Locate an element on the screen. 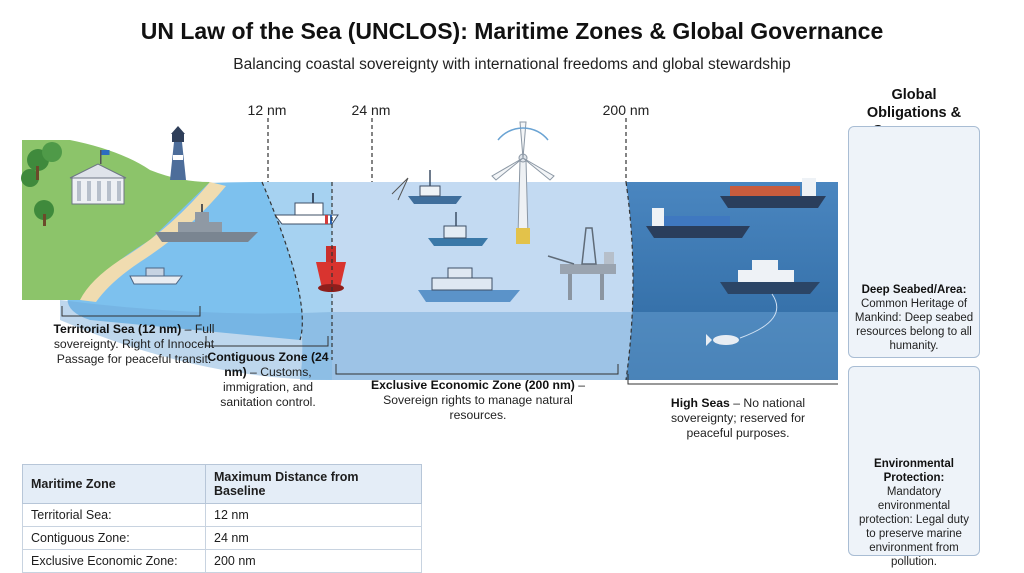 The image size is (1024, 573). eez-name: Exclusive Economic Zone (200 nm) is located at coordinates (472, 385).